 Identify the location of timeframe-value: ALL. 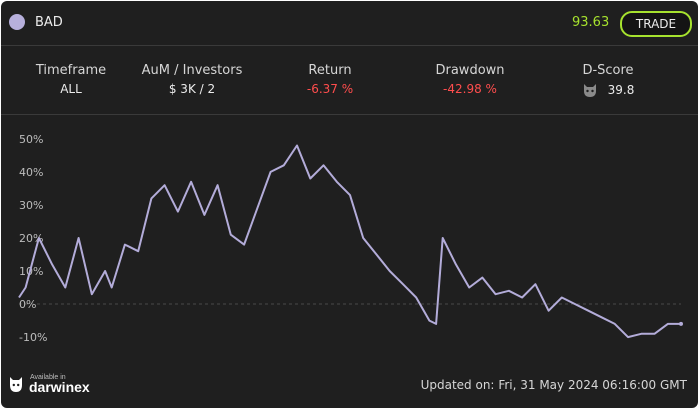
(71, 89).